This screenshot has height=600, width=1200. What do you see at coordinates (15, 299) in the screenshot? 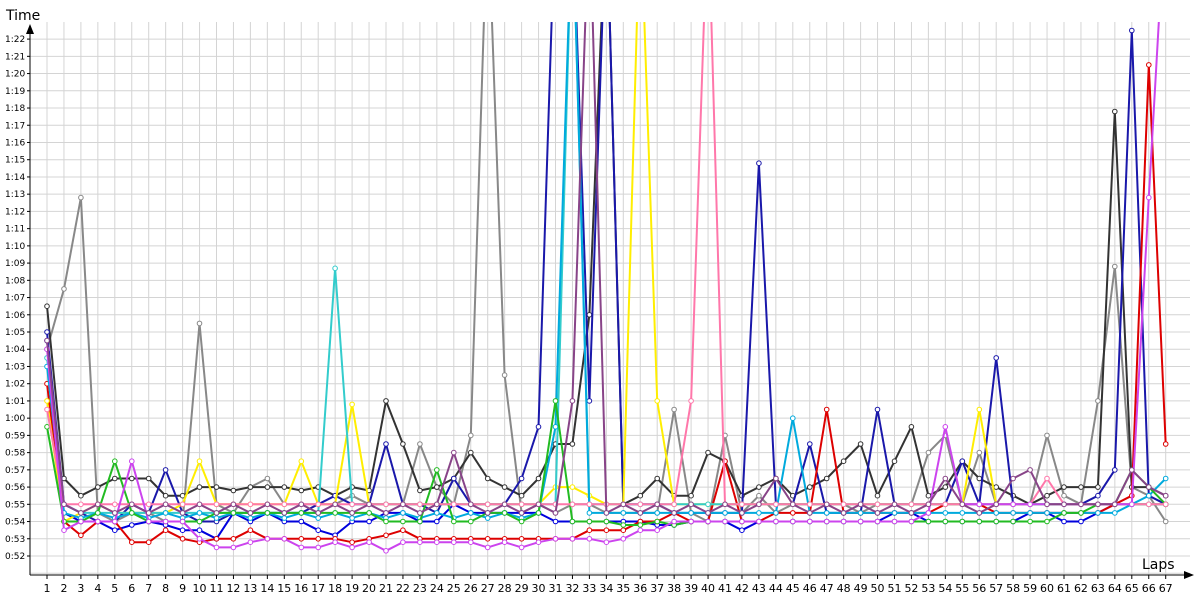
I see `y-tick-label: 1:07` at bounding box center [15, 299].